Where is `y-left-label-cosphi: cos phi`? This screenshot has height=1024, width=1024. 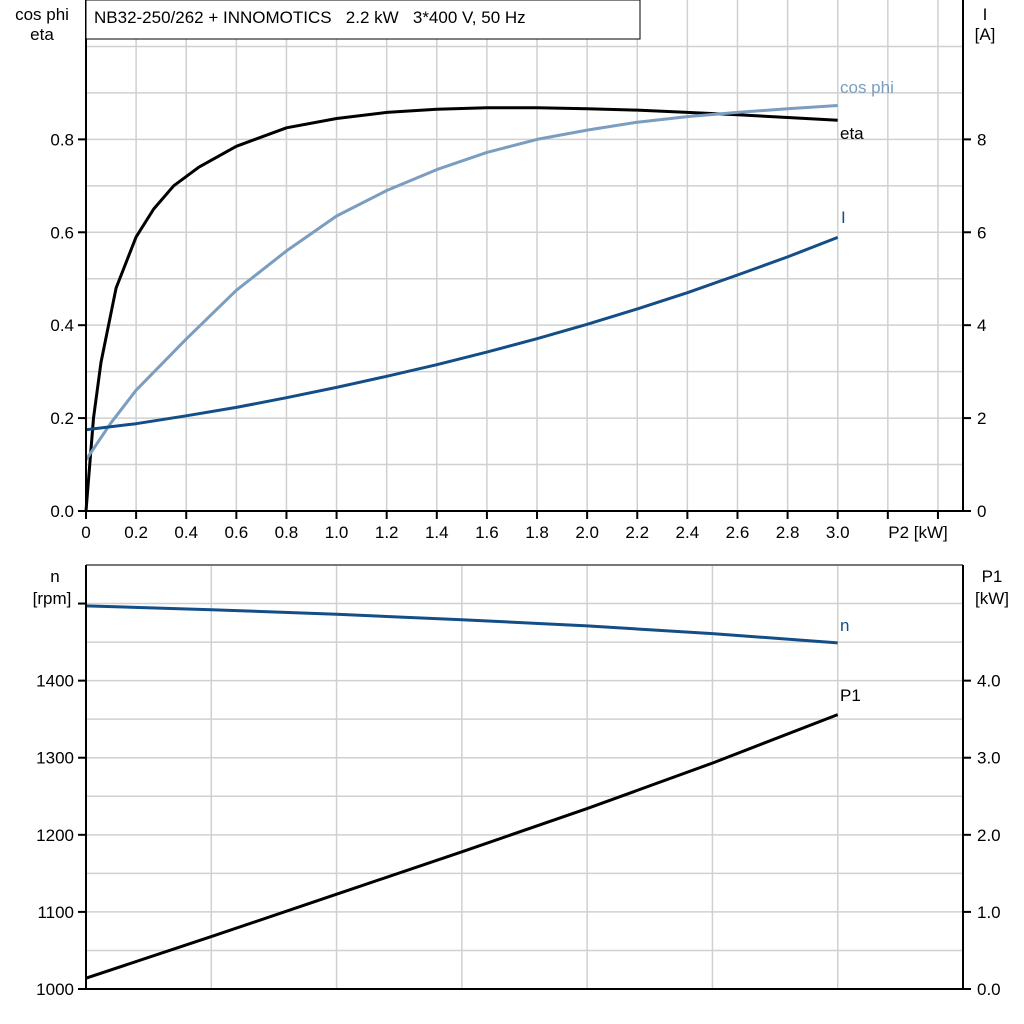
y-left-label-cosphi: cos phi is located at coordinates (42, 14).